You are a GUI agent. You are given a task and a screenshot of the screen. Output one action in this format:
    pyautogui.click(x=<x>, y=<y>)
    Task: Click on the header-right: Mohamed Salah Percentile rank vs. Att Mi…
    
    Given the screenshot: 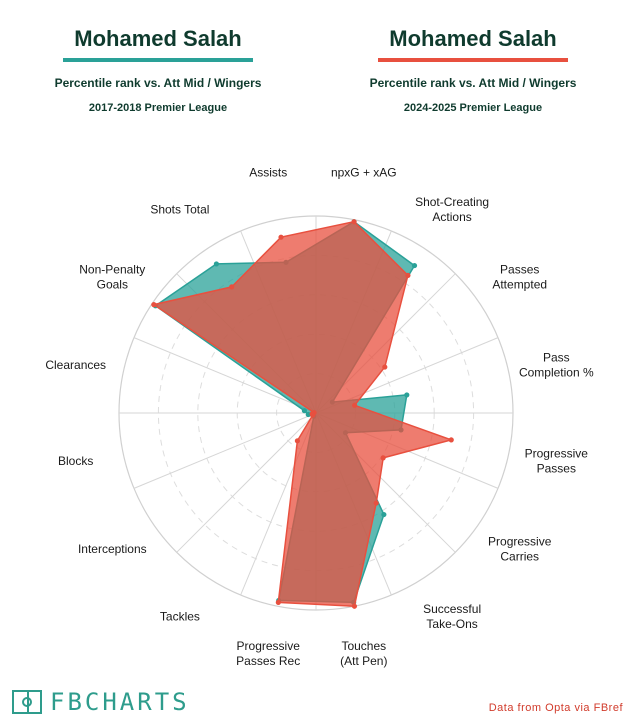 What is the action you would take?
    pyautogui.click(x=473, y=57)
    